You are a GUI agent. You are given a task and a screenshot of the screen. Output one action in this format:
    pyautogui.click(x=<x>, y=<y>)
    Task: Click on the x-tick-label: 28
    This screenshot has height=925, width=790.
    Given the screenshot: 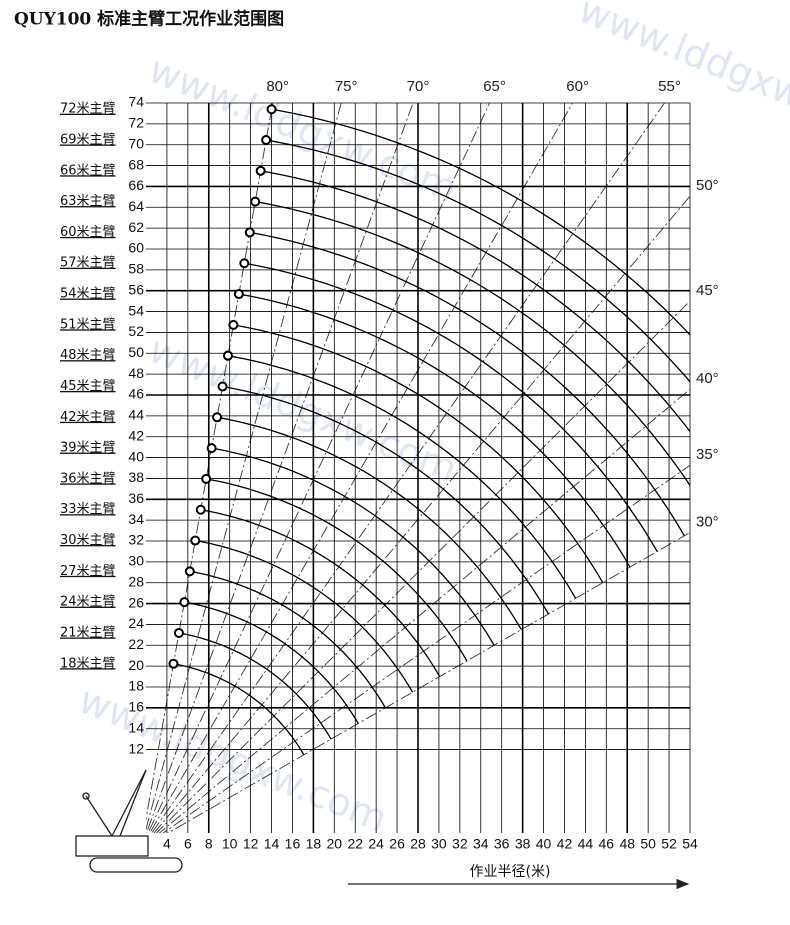 What is the action you would take?
    pyautogui.click(x=418, y=844)
    